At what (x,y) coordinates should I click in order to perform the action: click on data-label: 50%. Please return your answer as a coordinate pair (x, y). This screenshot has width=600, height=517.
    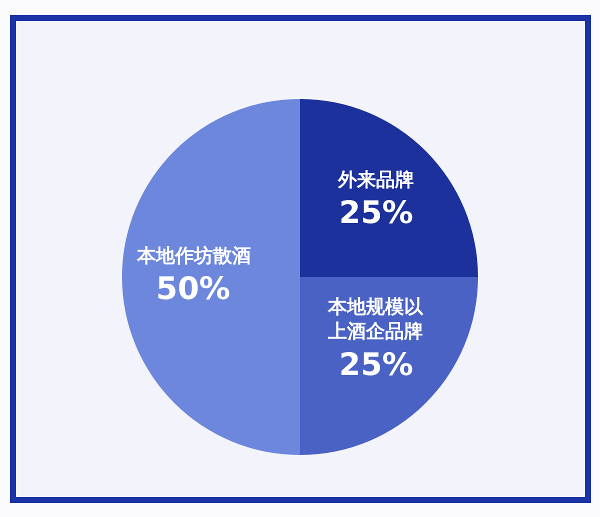
    Looking at the image, I should click on (193, 289).